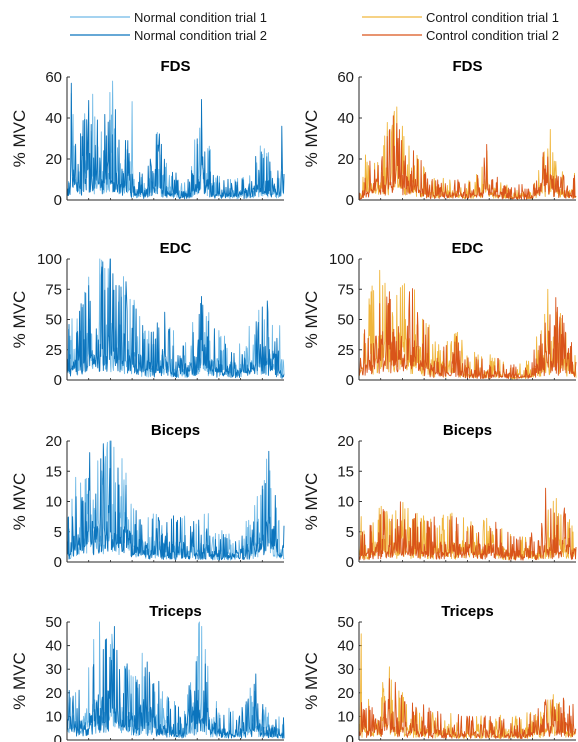  I want to click on legend-label-control-trial-2: Control condition trial 2, so click(492, 35).